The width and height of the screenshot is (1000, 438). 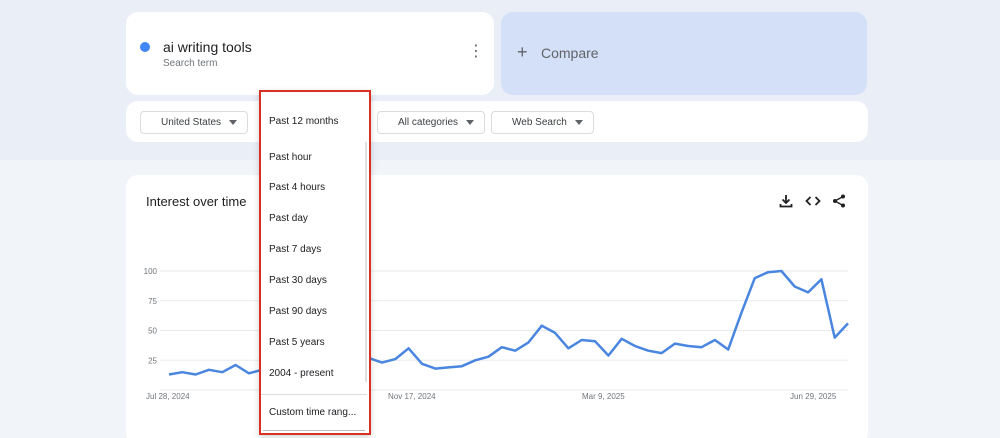 What do you see at coordinates (813, 201) in the screenshot?
I see `embed-code-icon` at bounding box center [813, 201].